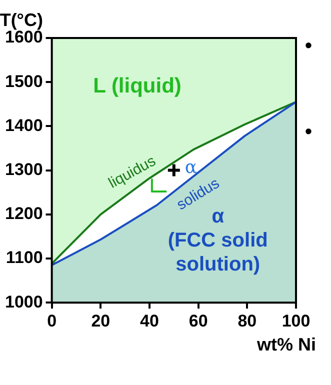 This screenshot has height=385, width=331. I want to click on y-tick-label: 1200, so click(23, 214).